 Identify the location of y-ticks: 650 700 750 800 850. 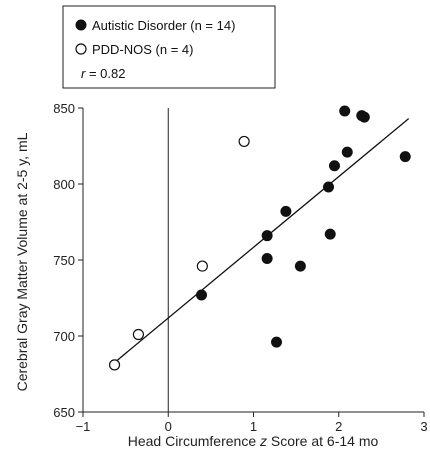
(68, 260).